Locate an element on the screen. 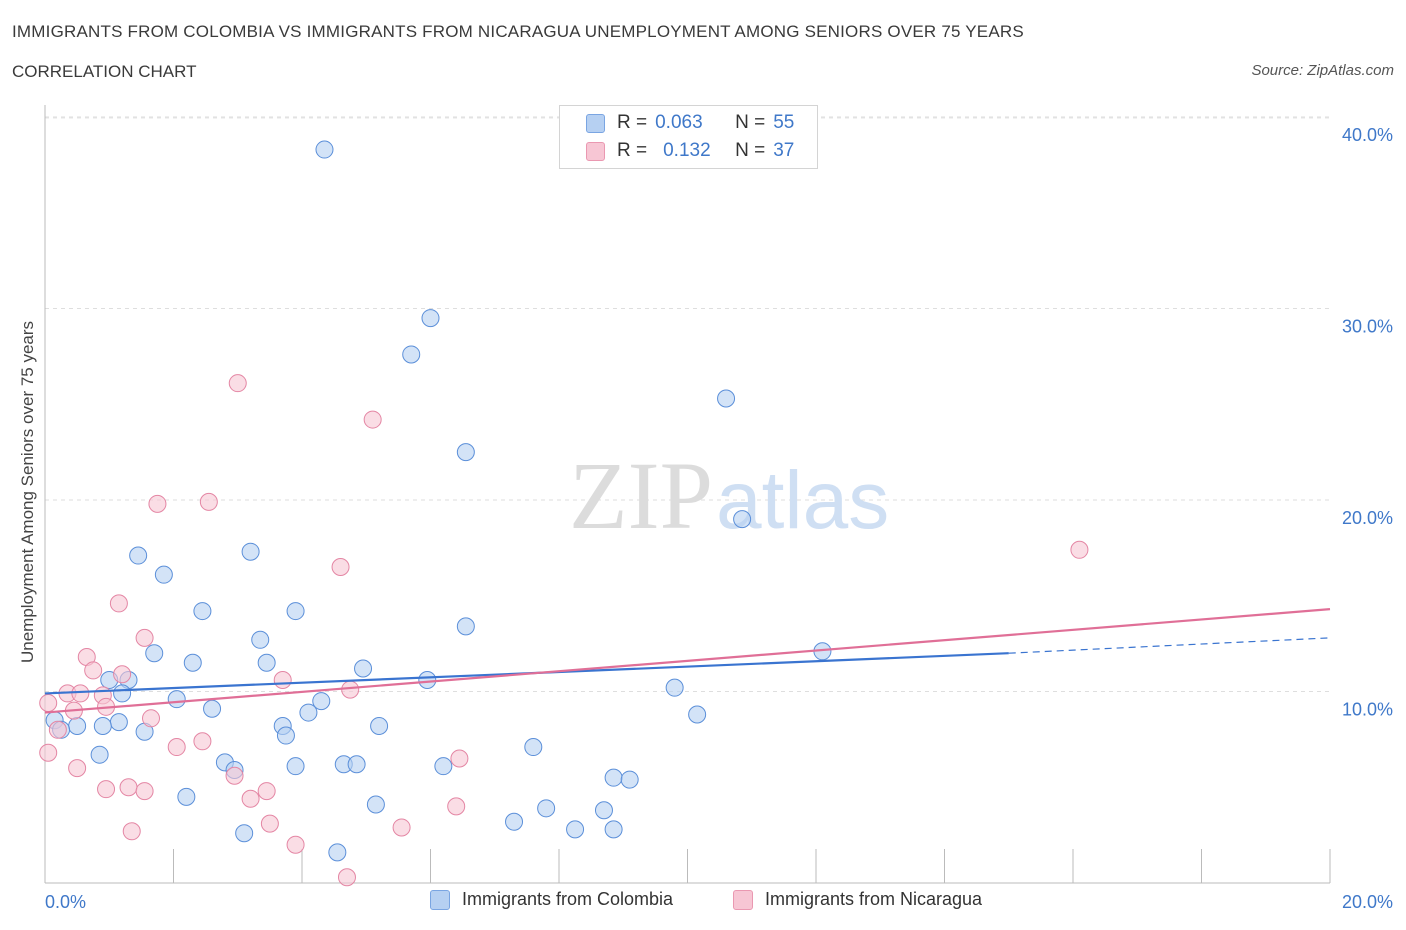  x-tick-label: 0.0% is located at coordinates (65, 902).